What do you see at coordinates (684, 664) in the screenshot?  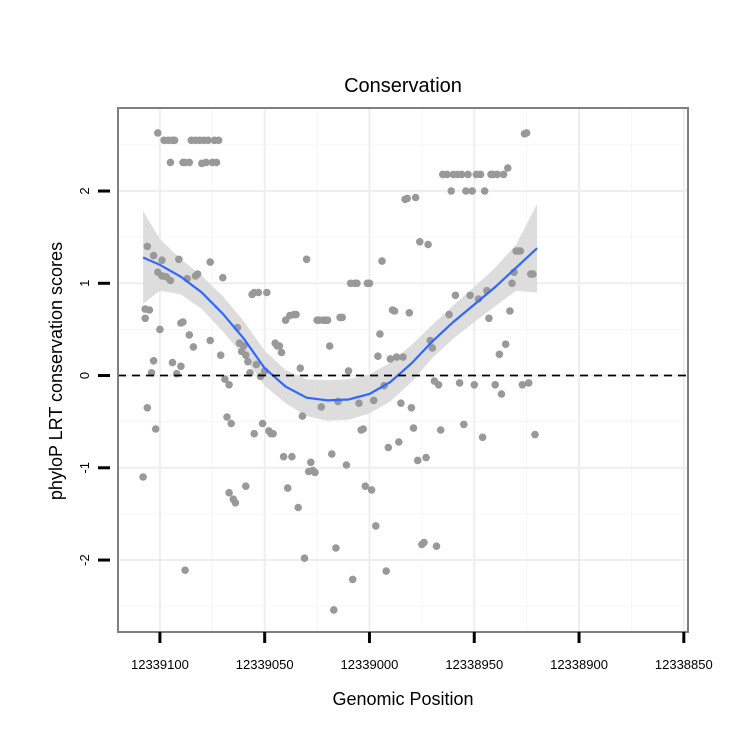 I see `x-tick-label: 12338850` at bounding box center [684, 664].